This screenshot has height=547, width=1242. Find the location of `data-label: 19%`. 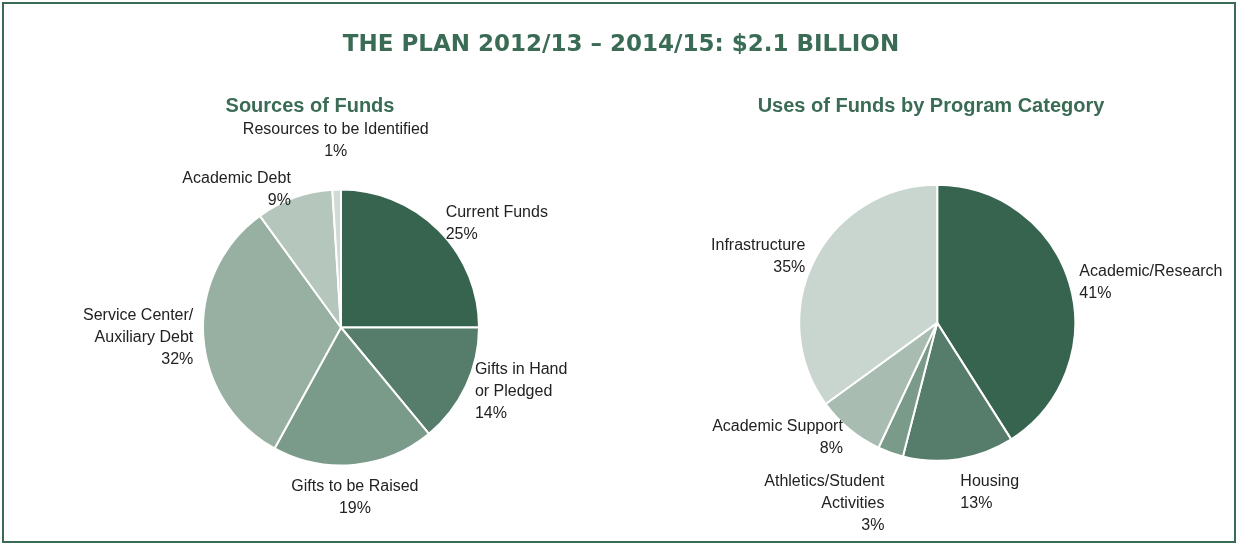

data-label: 19% is located at coordinates (354, 508).